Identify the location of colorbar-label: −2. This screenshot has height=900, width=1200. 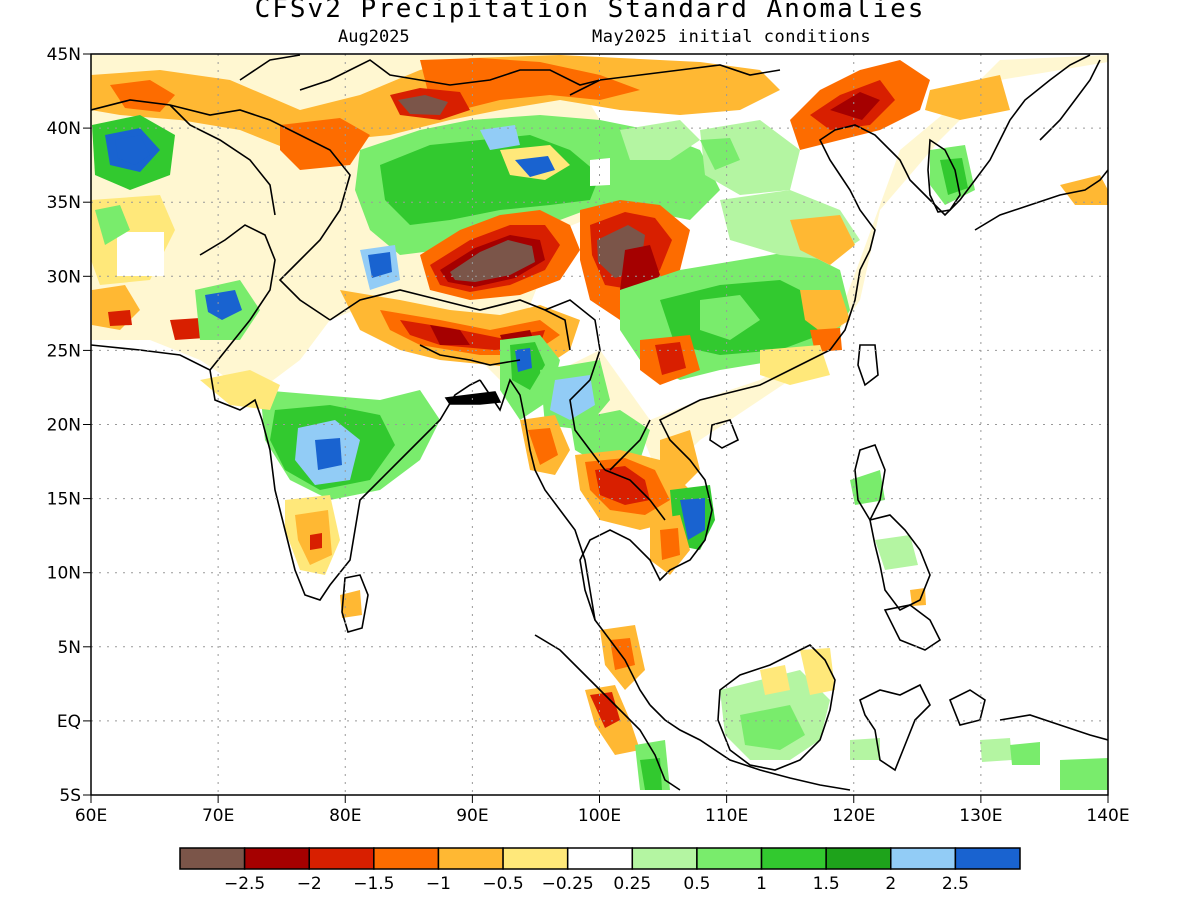
(309, 884).